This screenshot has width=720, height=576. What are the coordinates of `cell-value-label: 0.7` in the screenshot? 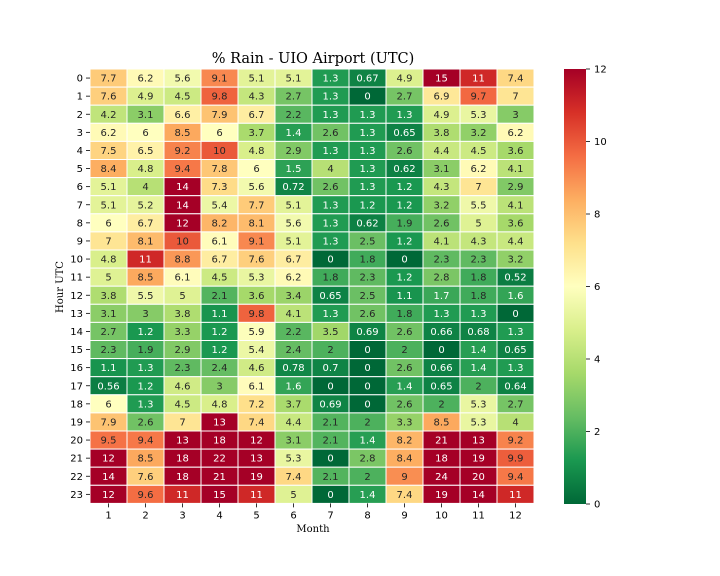 It's located at (331, 368).